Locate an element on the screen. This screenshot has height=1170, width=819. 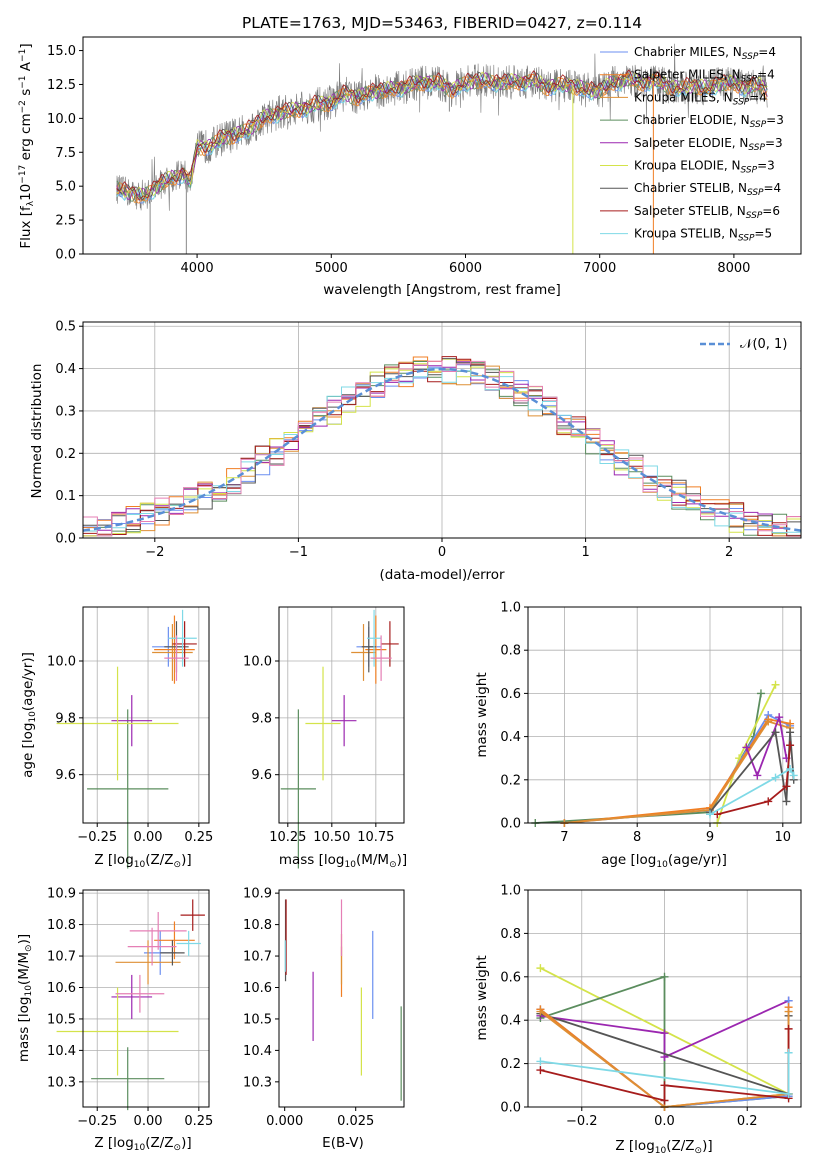
weight-vs-age-ytick-label-4: 0.8 is located at coordinates (510, 651).